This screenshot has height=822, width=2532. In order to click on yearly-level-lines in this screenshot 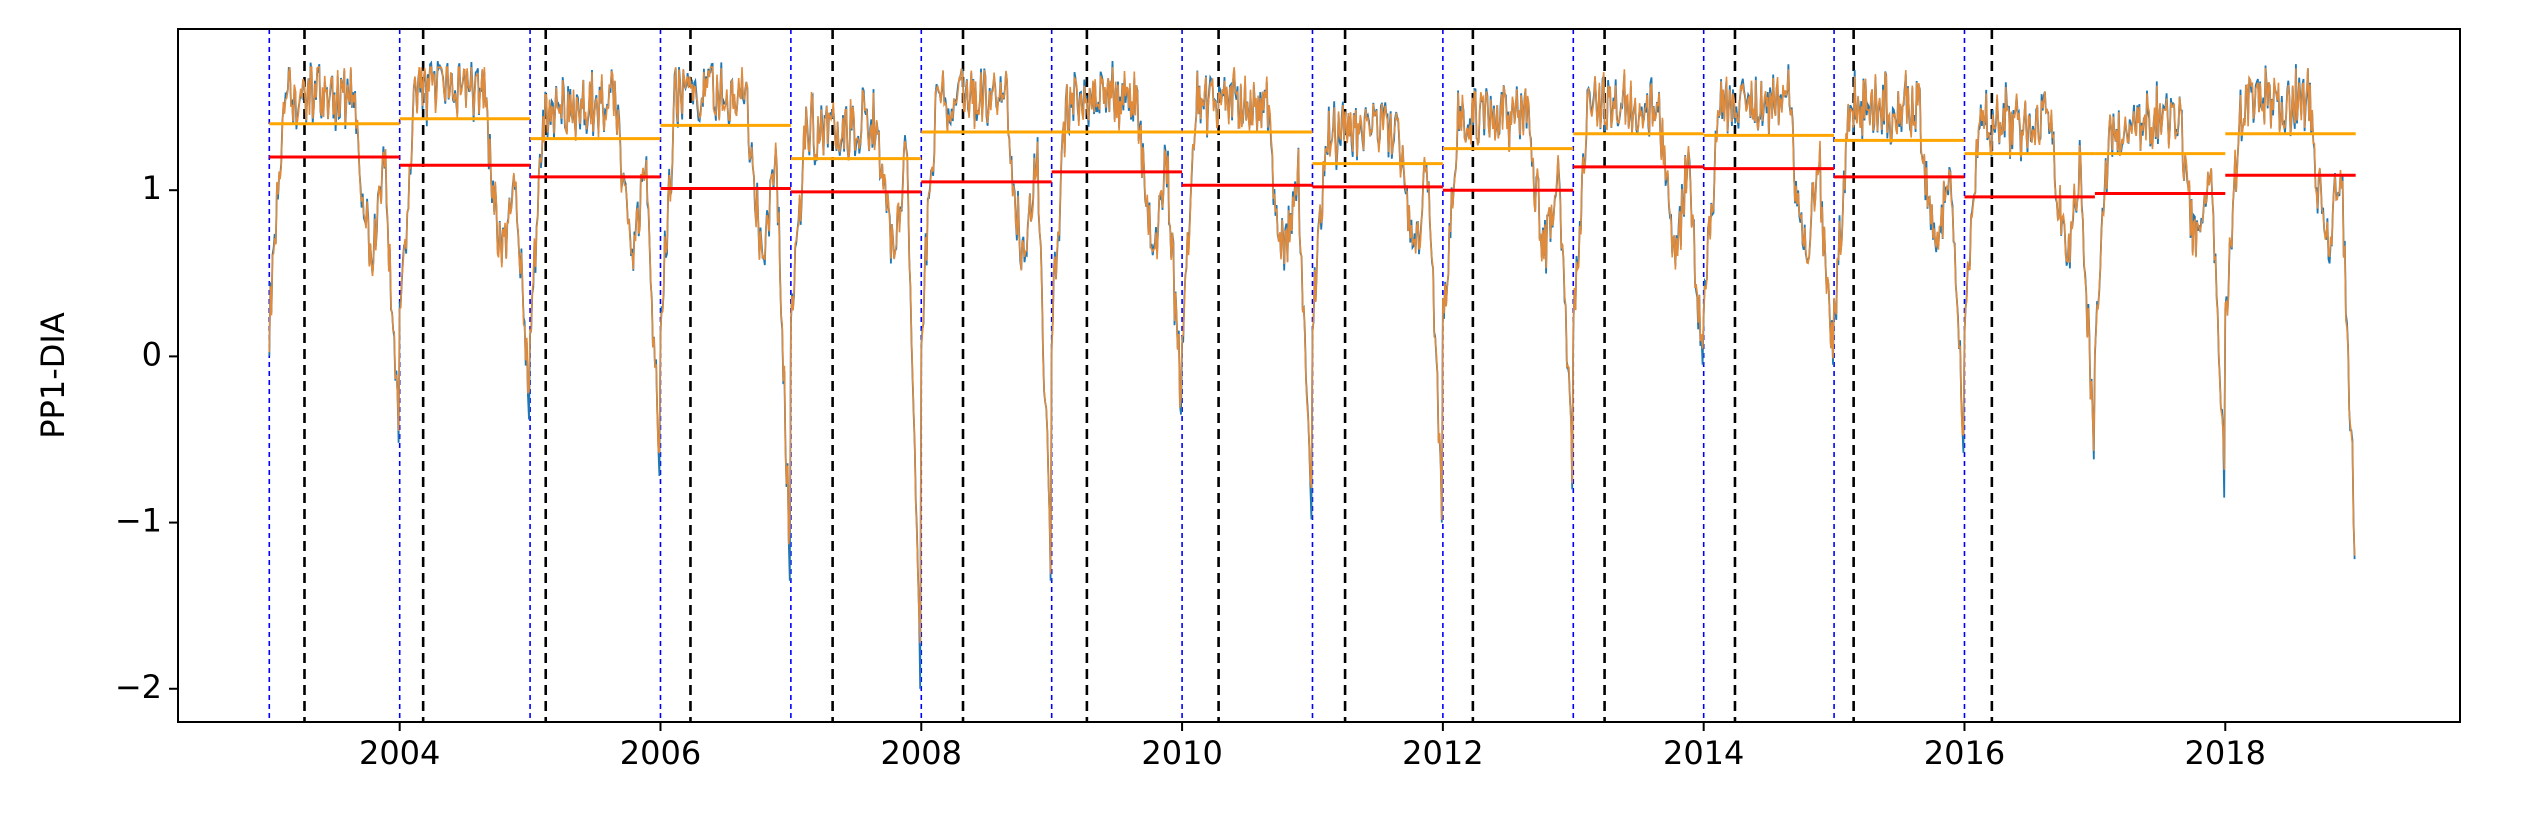, I will do `click(1312, 158)`.